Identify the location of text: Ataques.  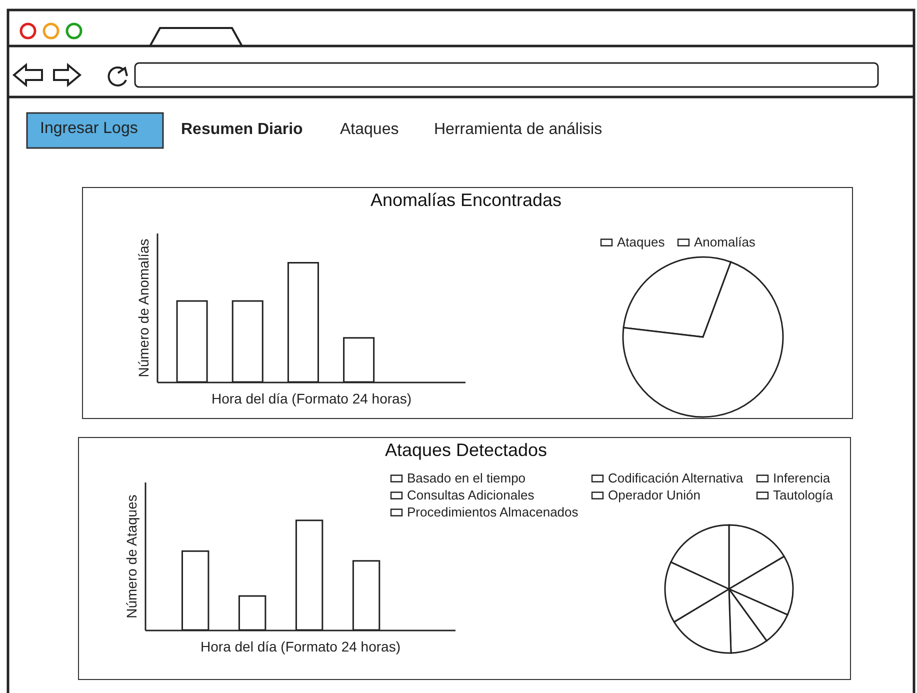
(369, 130).